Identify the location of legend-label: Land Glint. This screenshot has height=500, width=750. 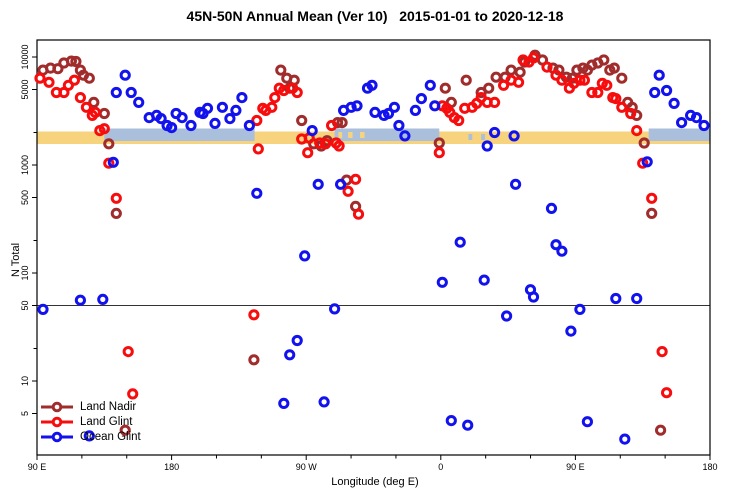
(106, 421).